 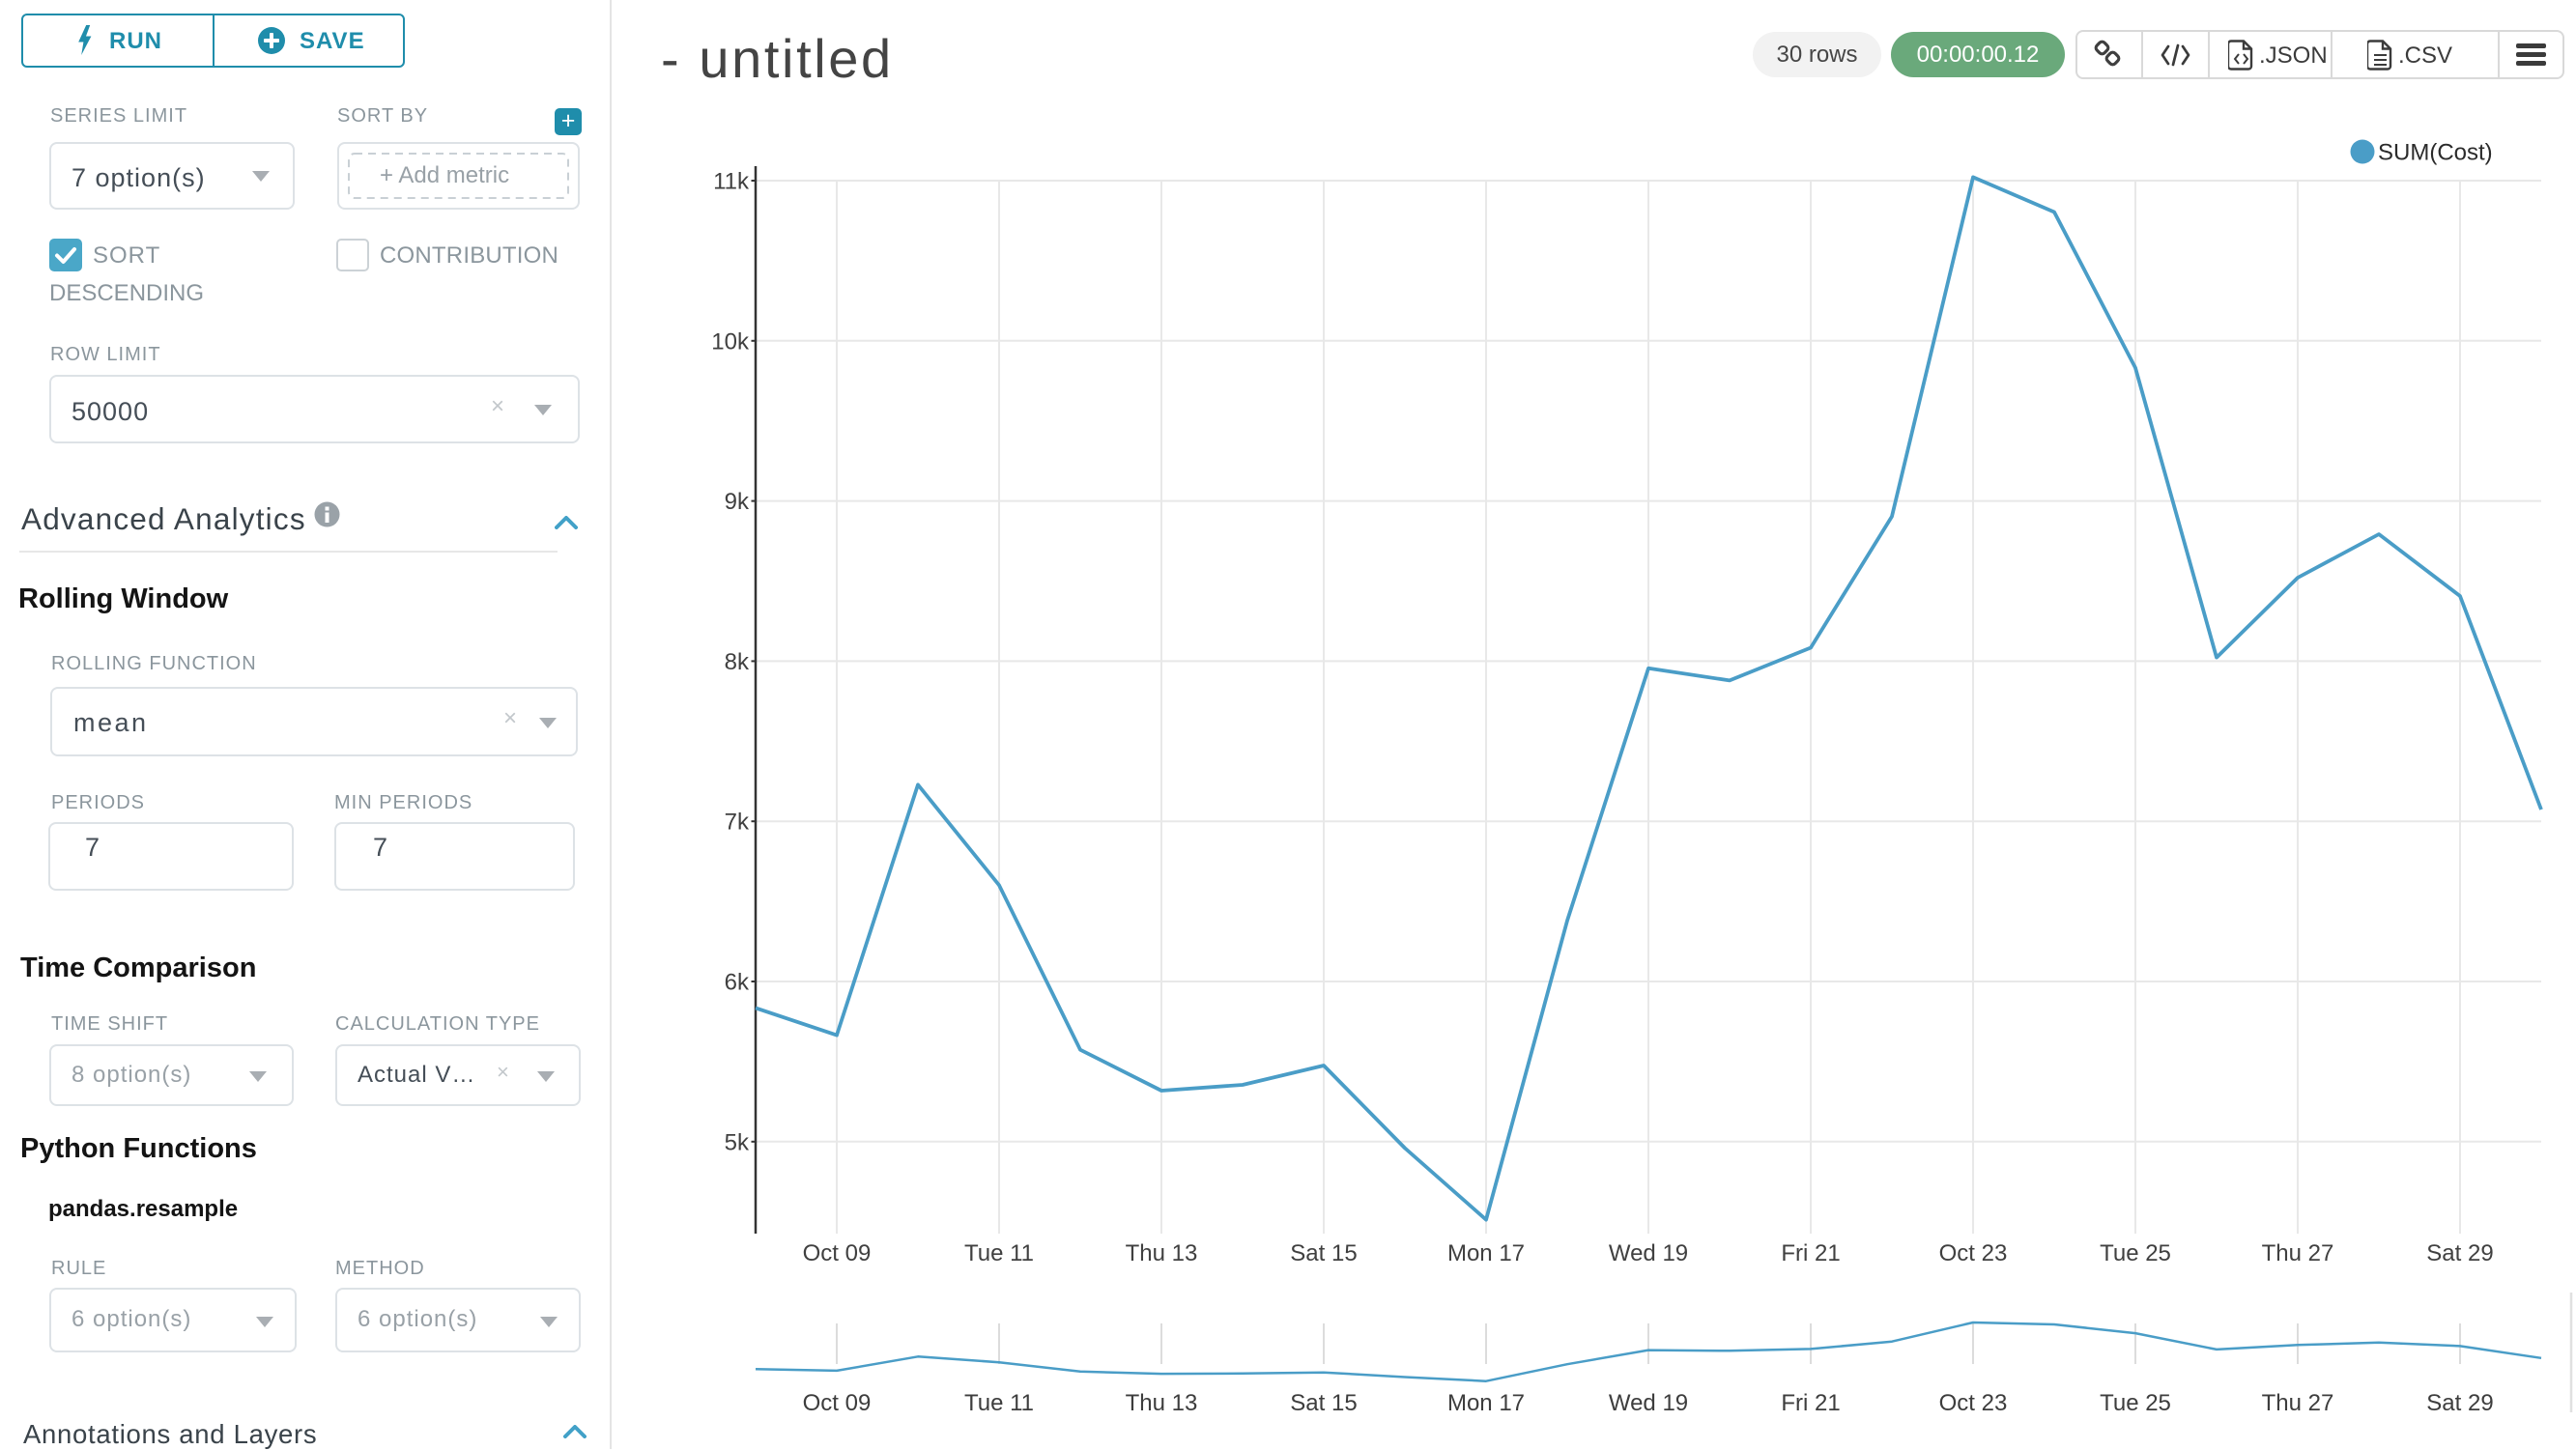 What do you see at coordinates (738, 502) in the screenshot?
I see `svg-text: 9k` at bounding box center [738, 502].